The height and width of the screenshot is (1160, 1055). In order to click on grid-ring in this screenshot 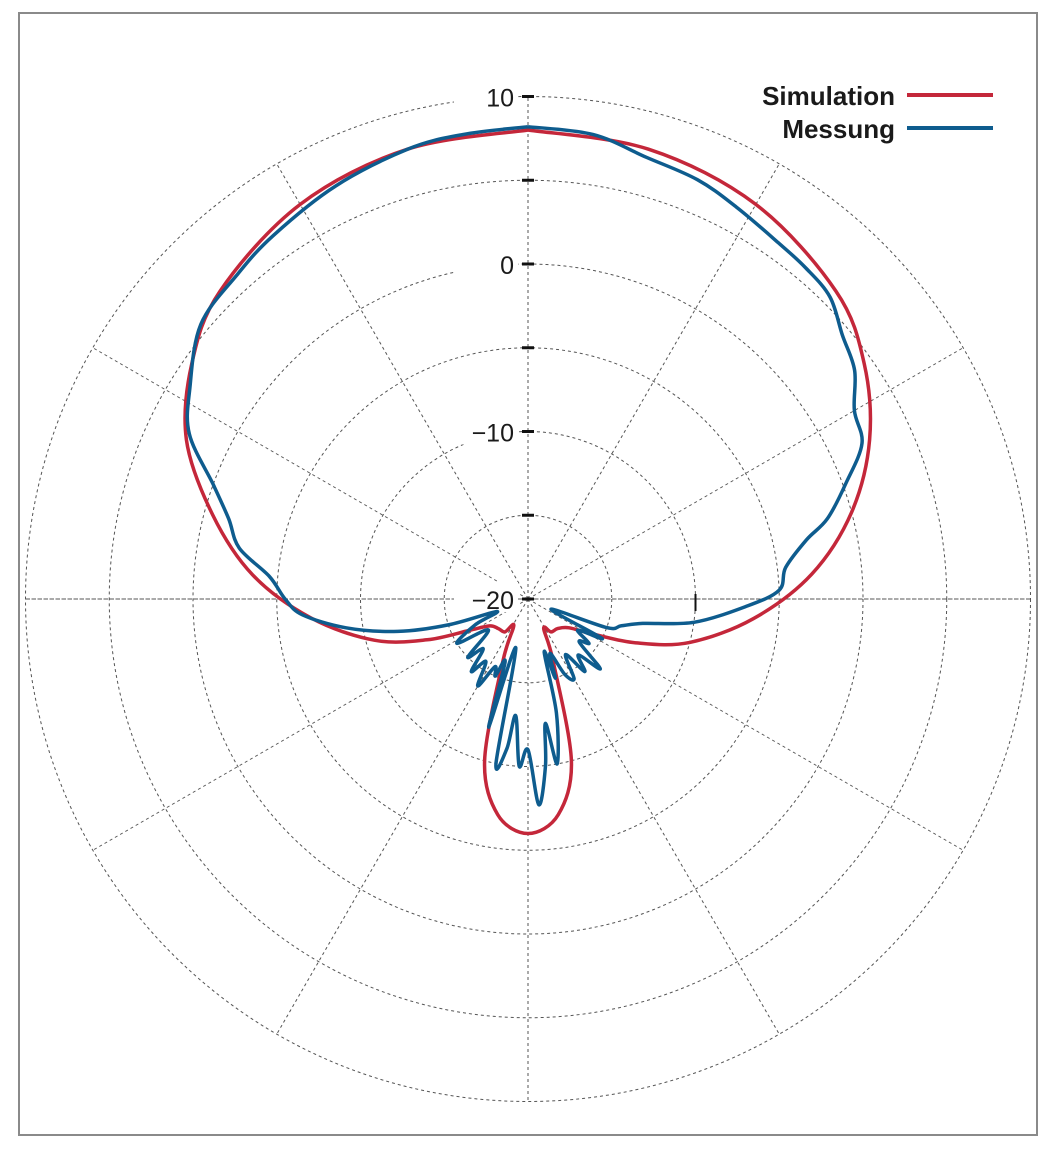, I will do `click(528, 599)`.